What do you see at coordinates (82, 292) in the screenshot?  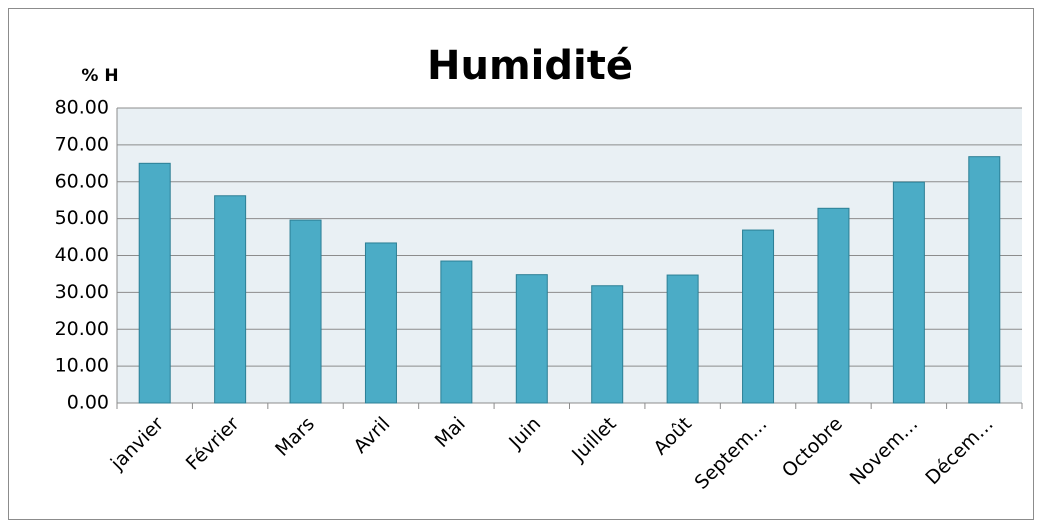 I see `y-tick-label: 30.00` at bounding box center [82, 292].